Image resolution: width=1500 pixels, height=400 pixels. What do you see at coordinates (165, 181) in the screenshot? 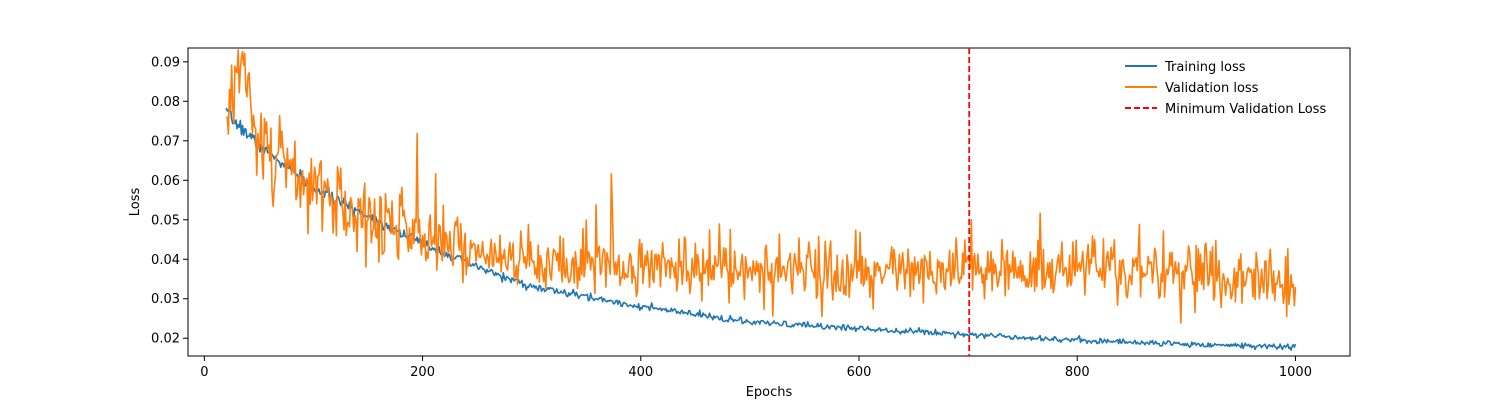
I see `y-tick-label: 0.06` at bounding box center [165, 181].